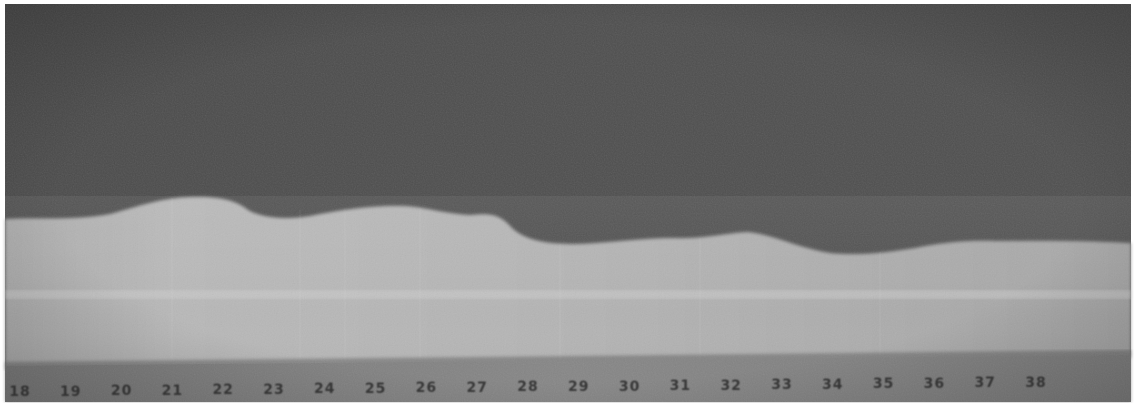  What do you see at coordinates (782, 385) in the screenshot?
I see `scale-number: 33` at bounding box center [782, 385].